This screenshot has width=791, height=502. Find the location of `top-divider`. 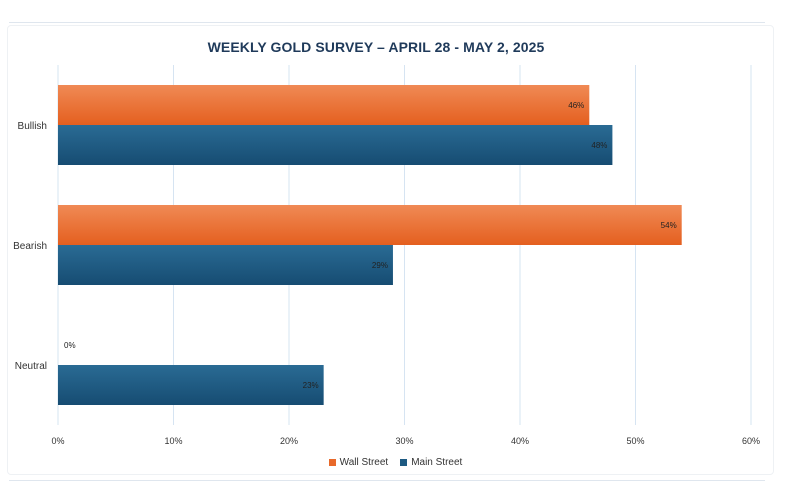

top-divider is located at coordinates (387, 22).